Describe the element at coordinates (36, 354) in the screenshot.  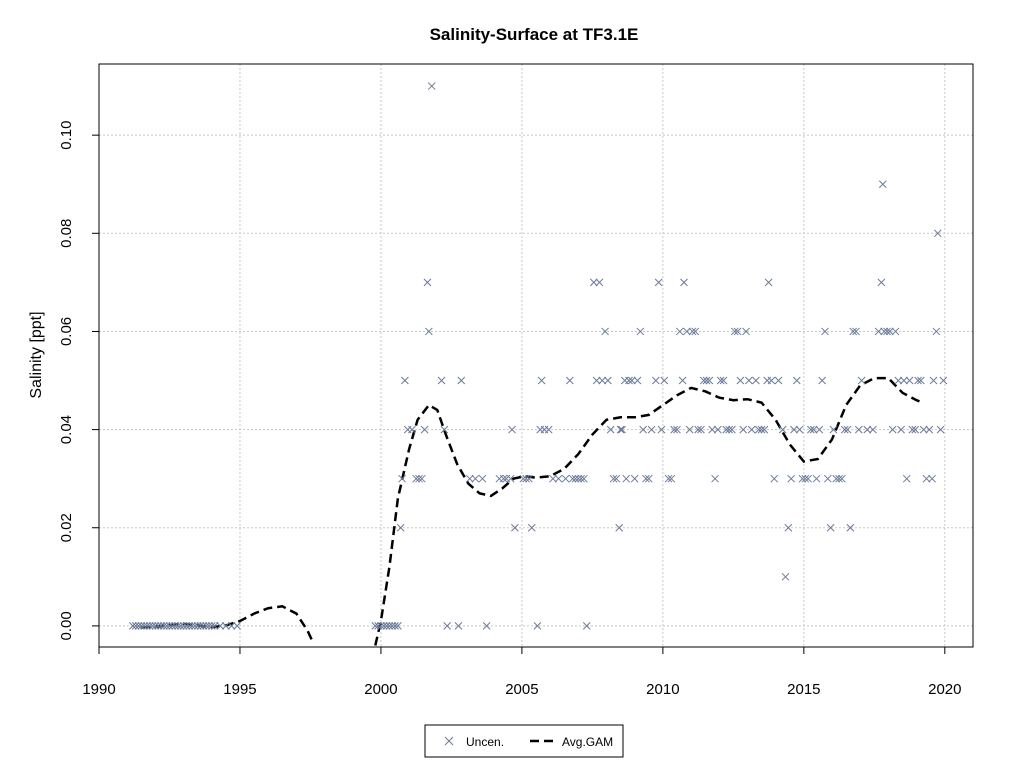
I see `y-axis-label: Salinity [ppt]` at that location.